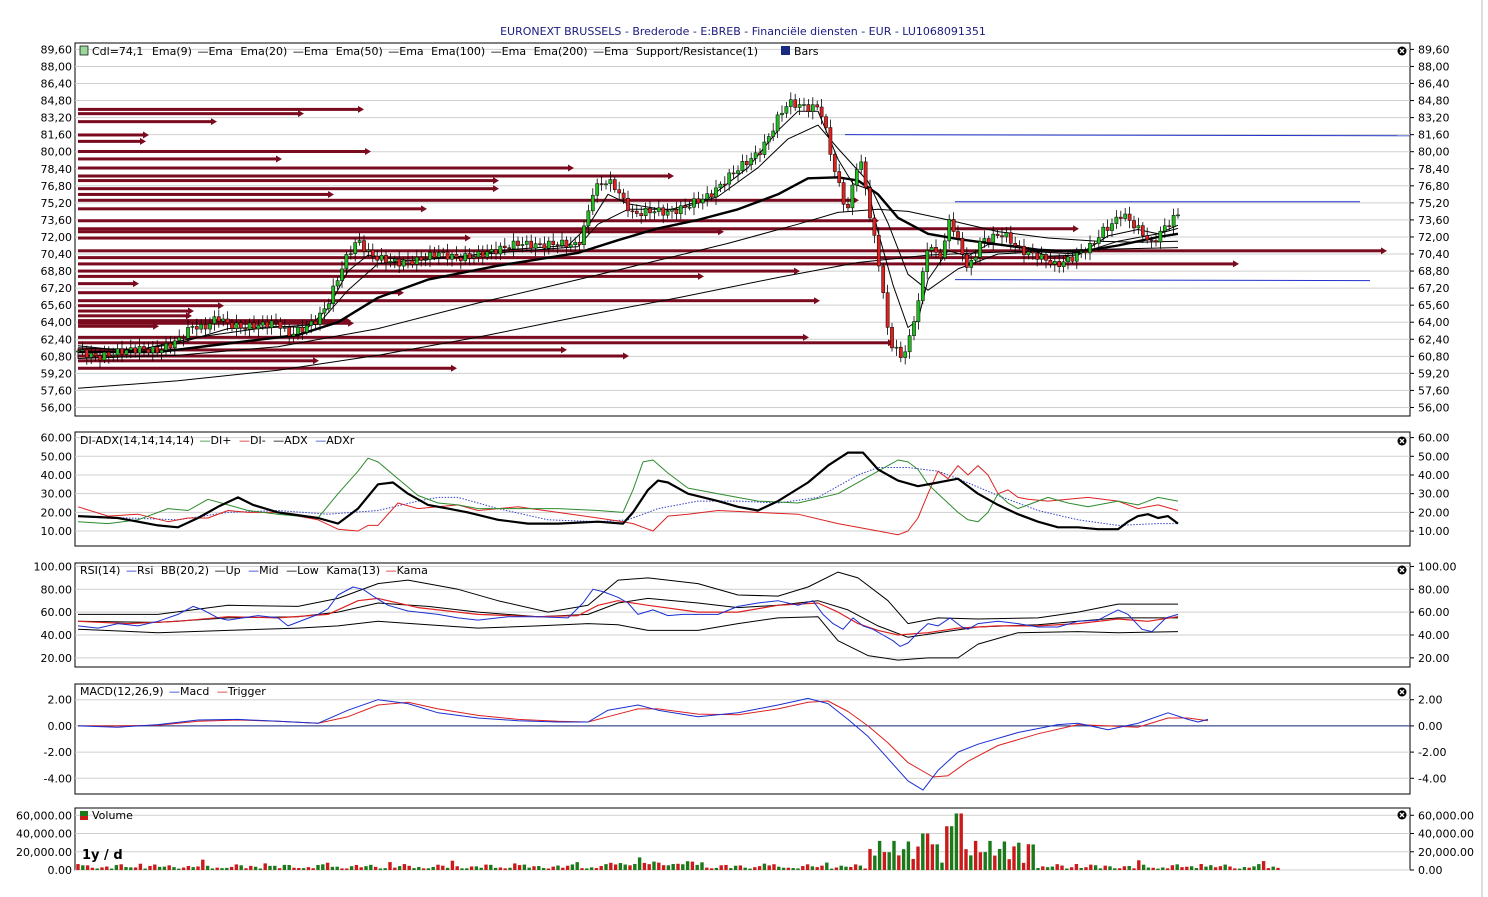  Describe the element at coordinates (1402, 51) in the screenshot. I see `close-price-panel-button` at that location.